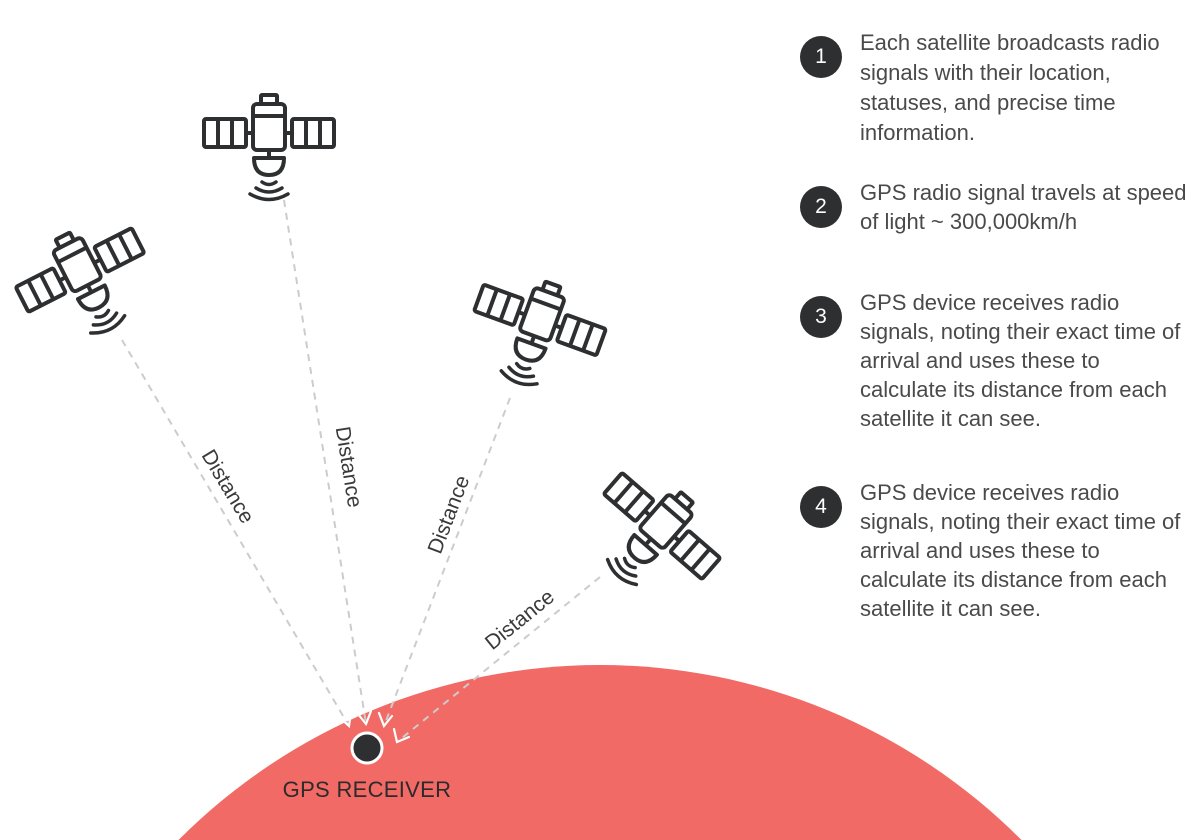 The image size is (1200, 840). What do you see at coordinates (821, 507) in the screenshot?
I see `step-number-badge: 4` at bounding box center [821, 507].